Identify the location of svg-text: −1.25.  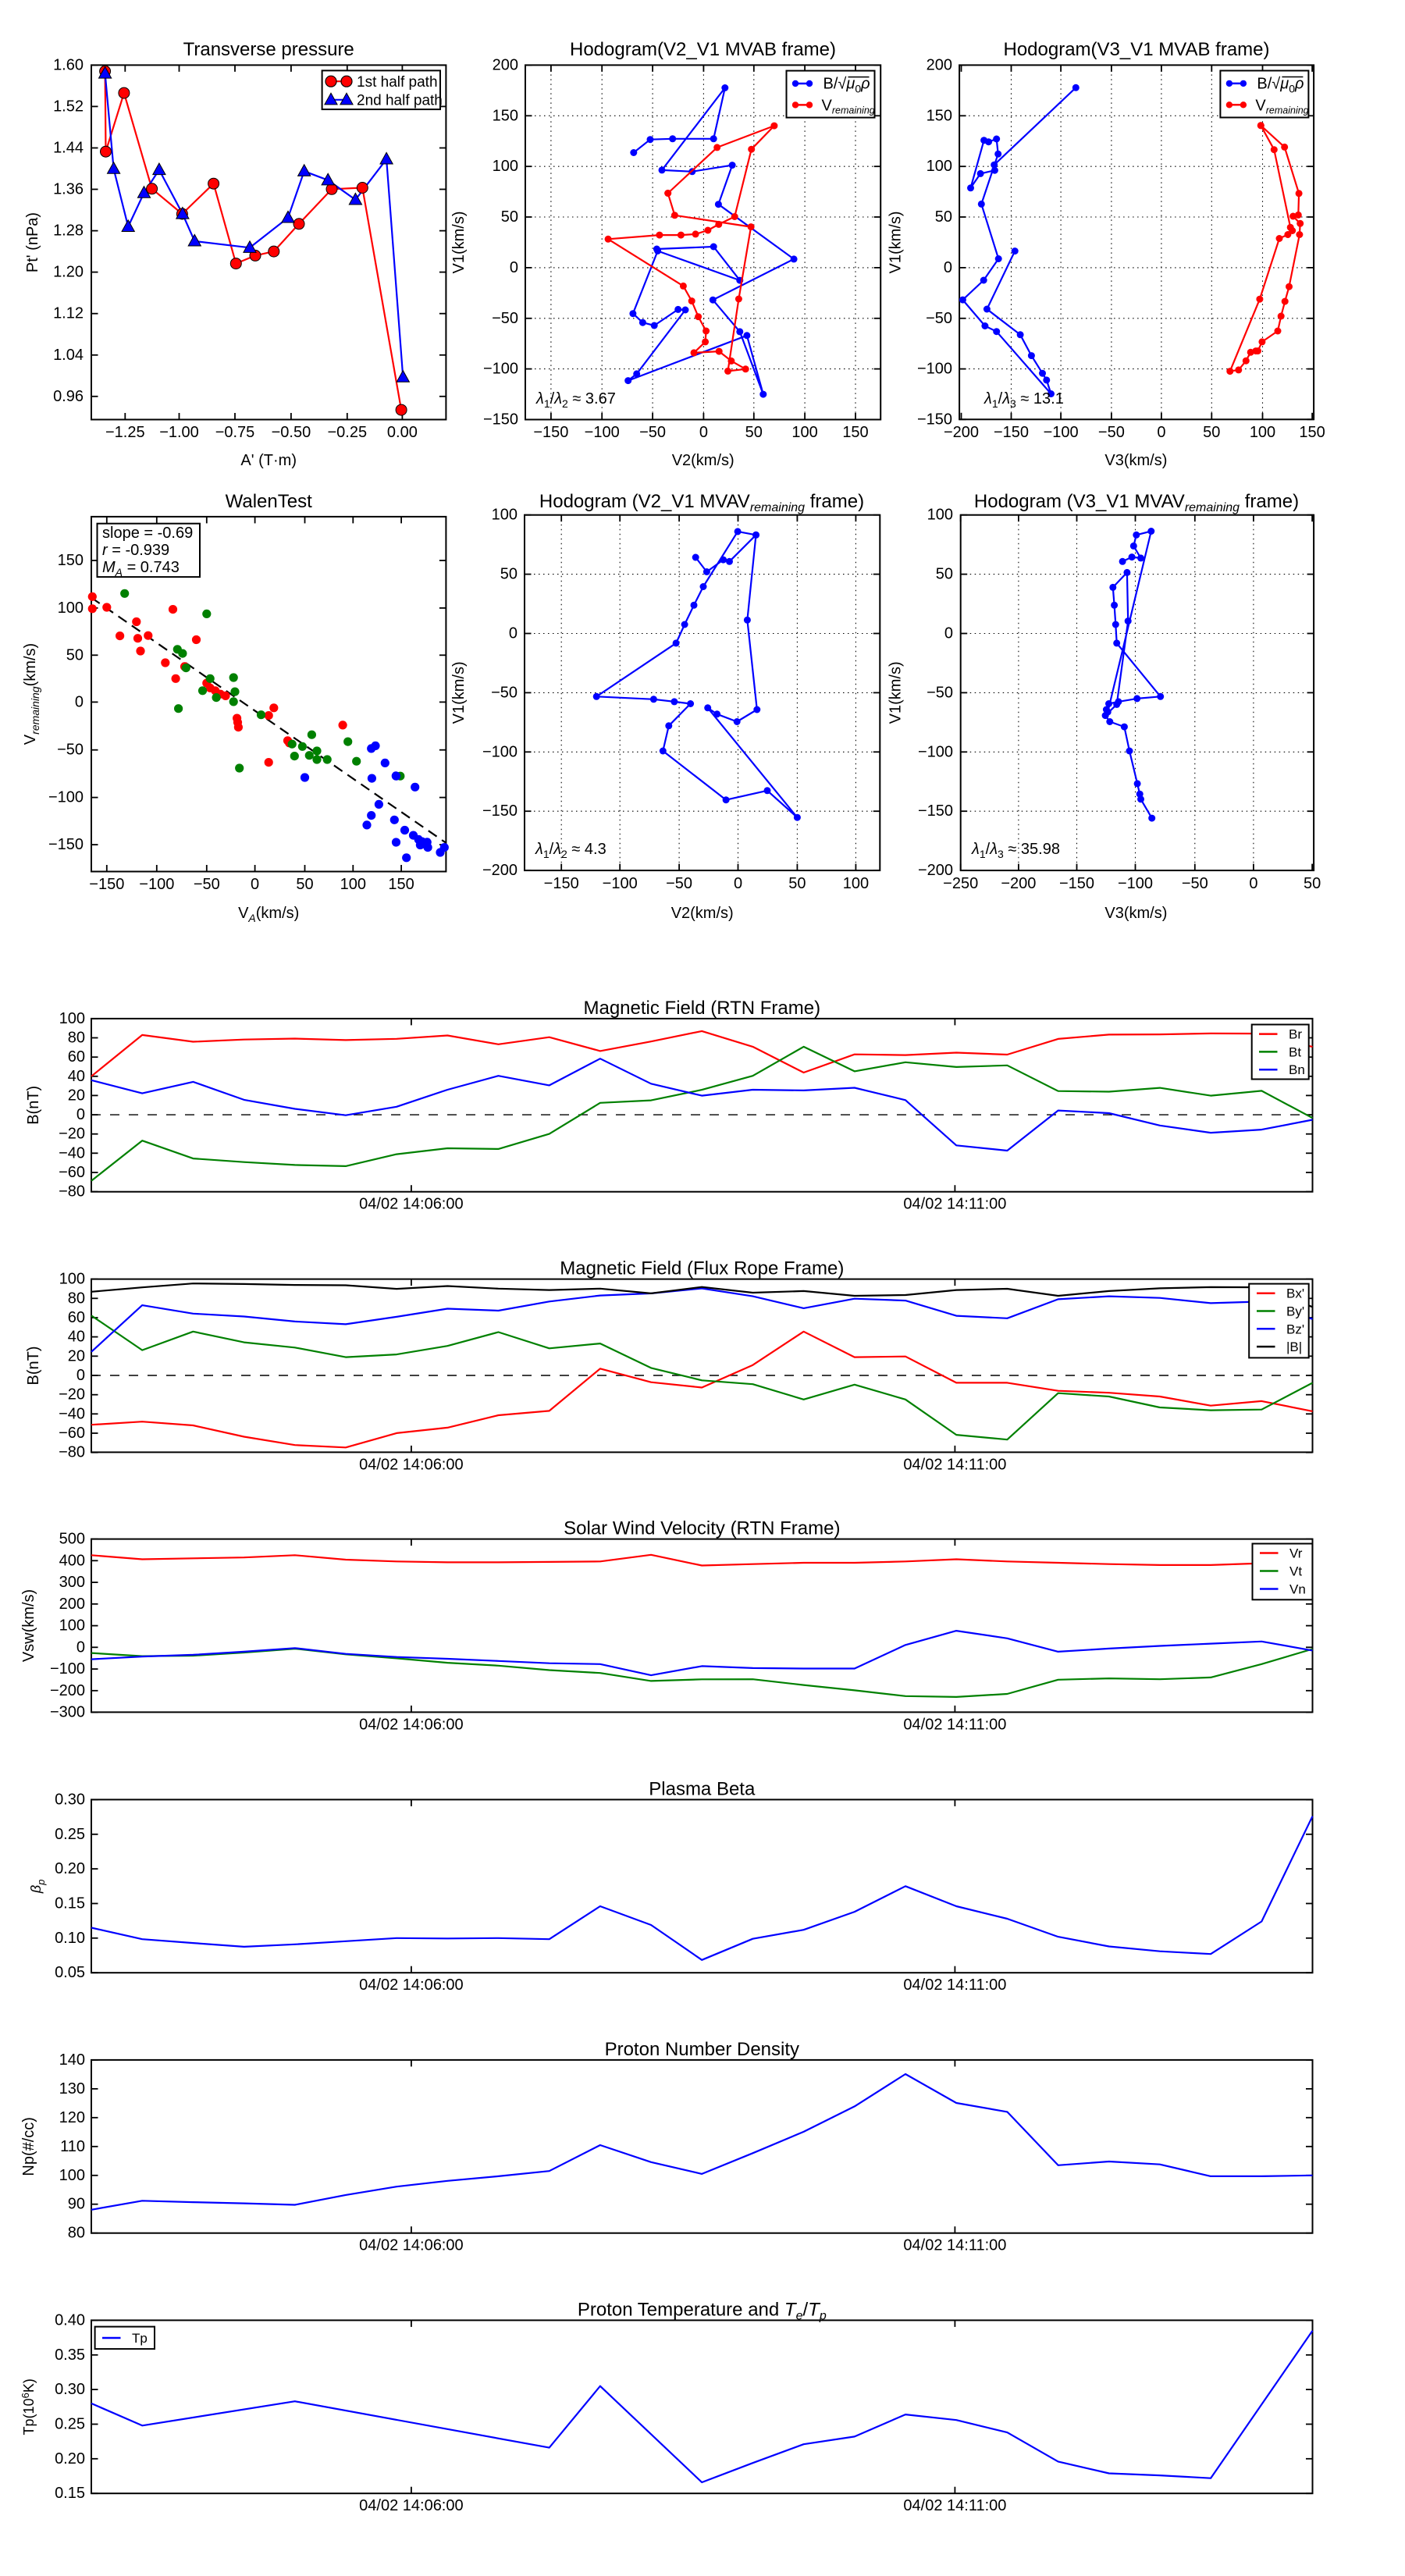
(125, 432).